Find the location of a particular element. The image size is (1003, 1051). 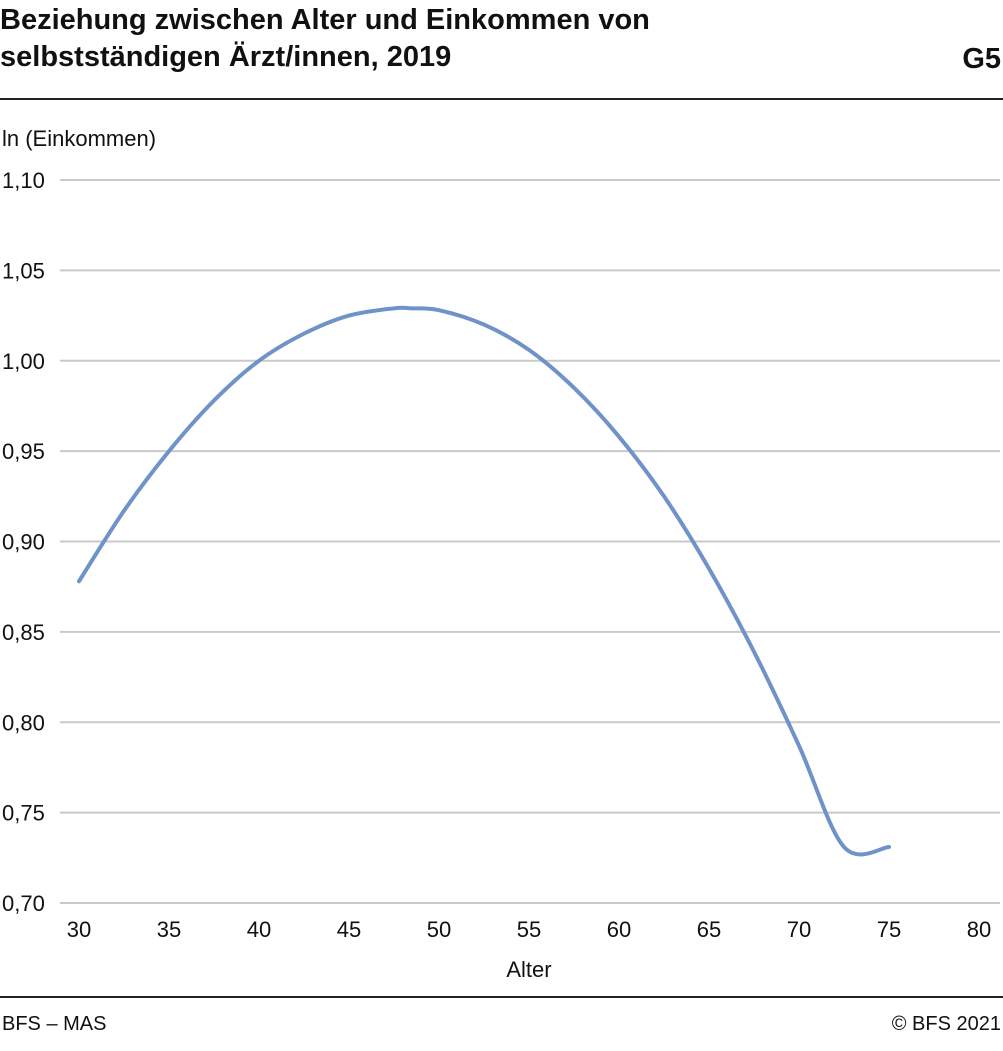

x-tick-label: 45 is located at coordinates (349, 929).